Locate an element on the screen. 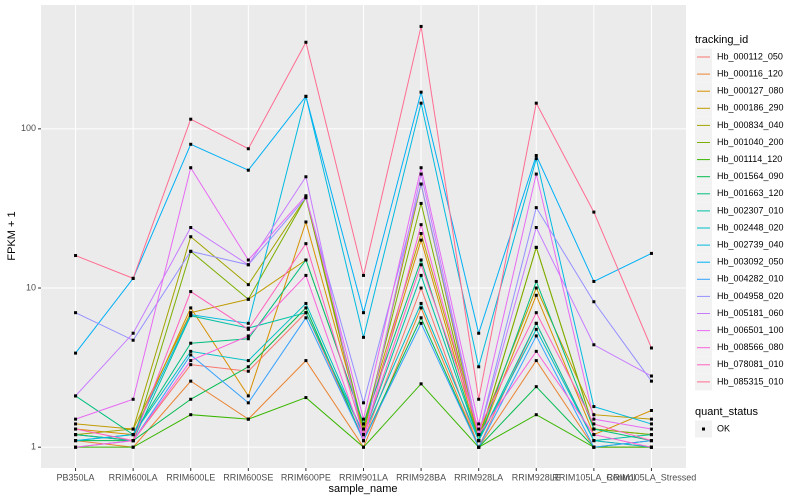 This screenshot has width=800, height=500. x-tick-label: RRIM600LE is located at coordinates (190, 477).